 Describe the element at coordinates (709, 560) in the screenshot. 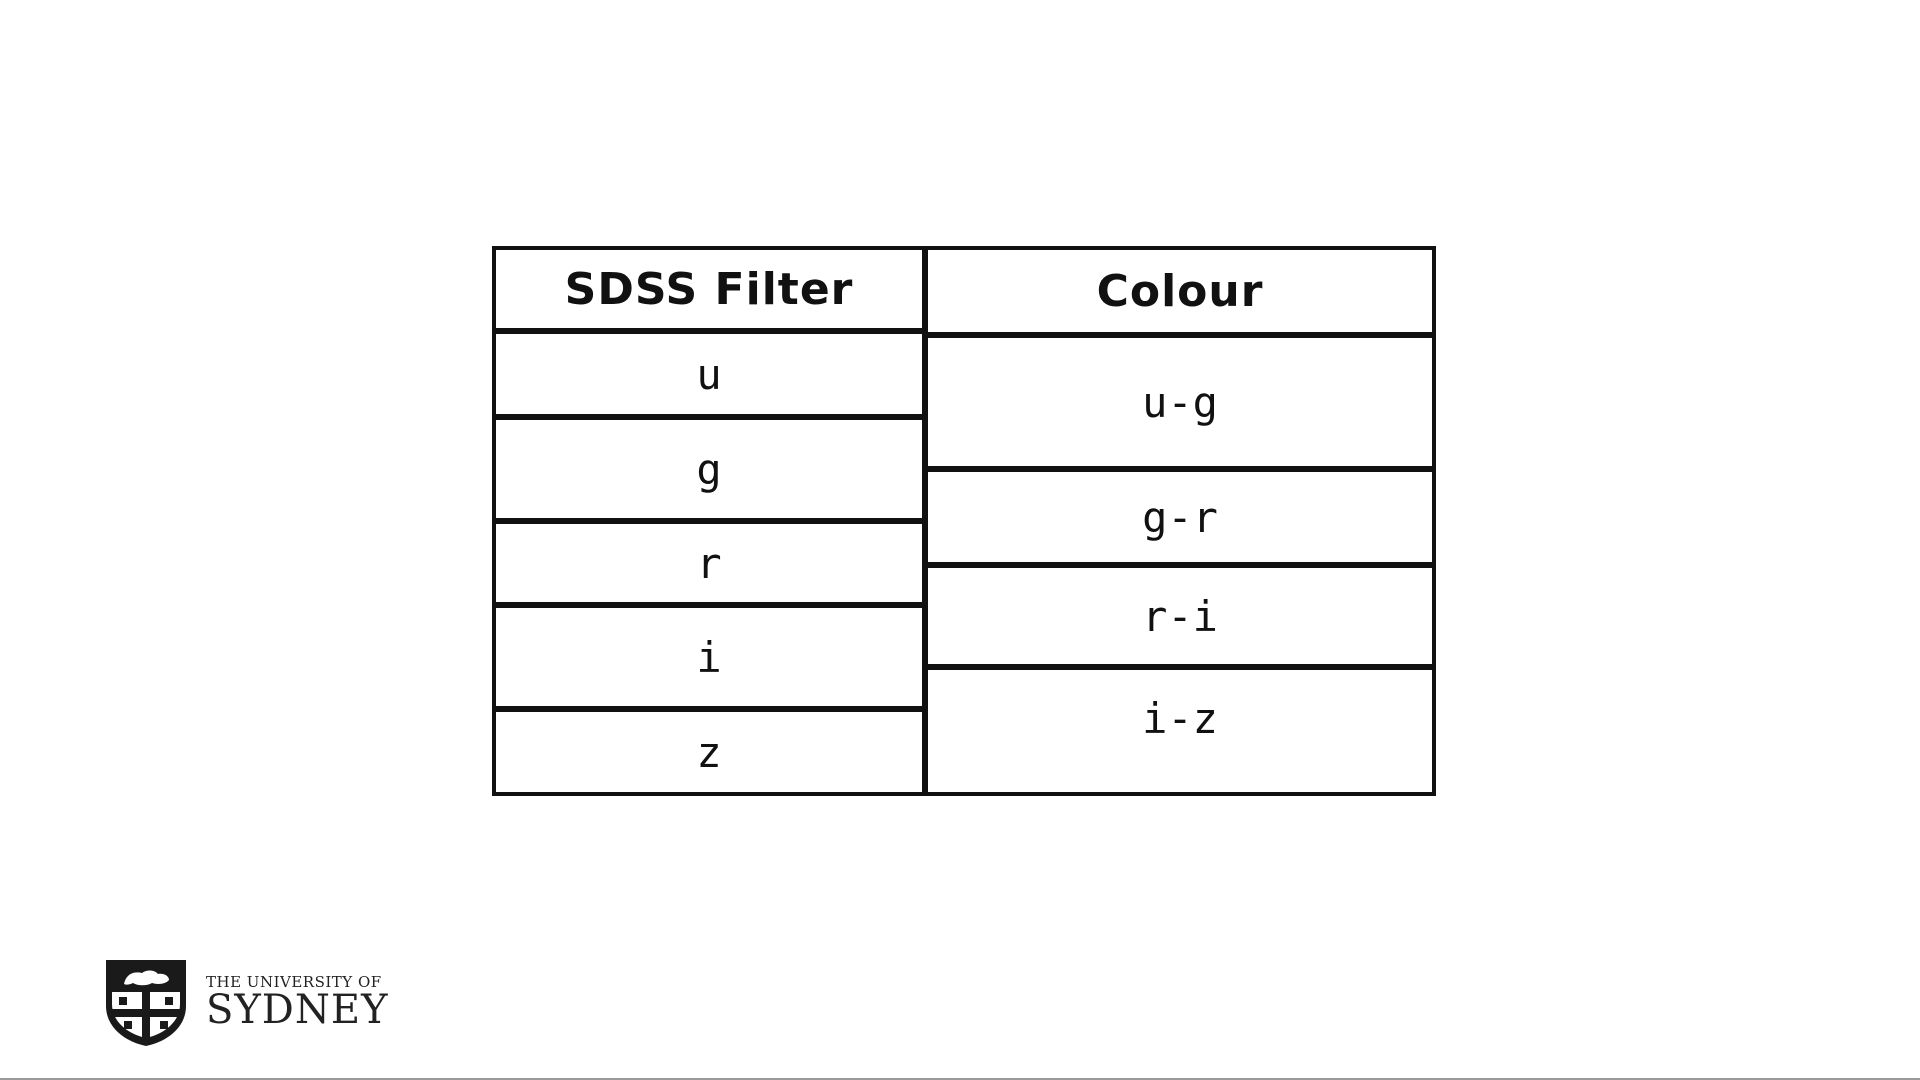

I see `filter-cell-r: r` at that location.